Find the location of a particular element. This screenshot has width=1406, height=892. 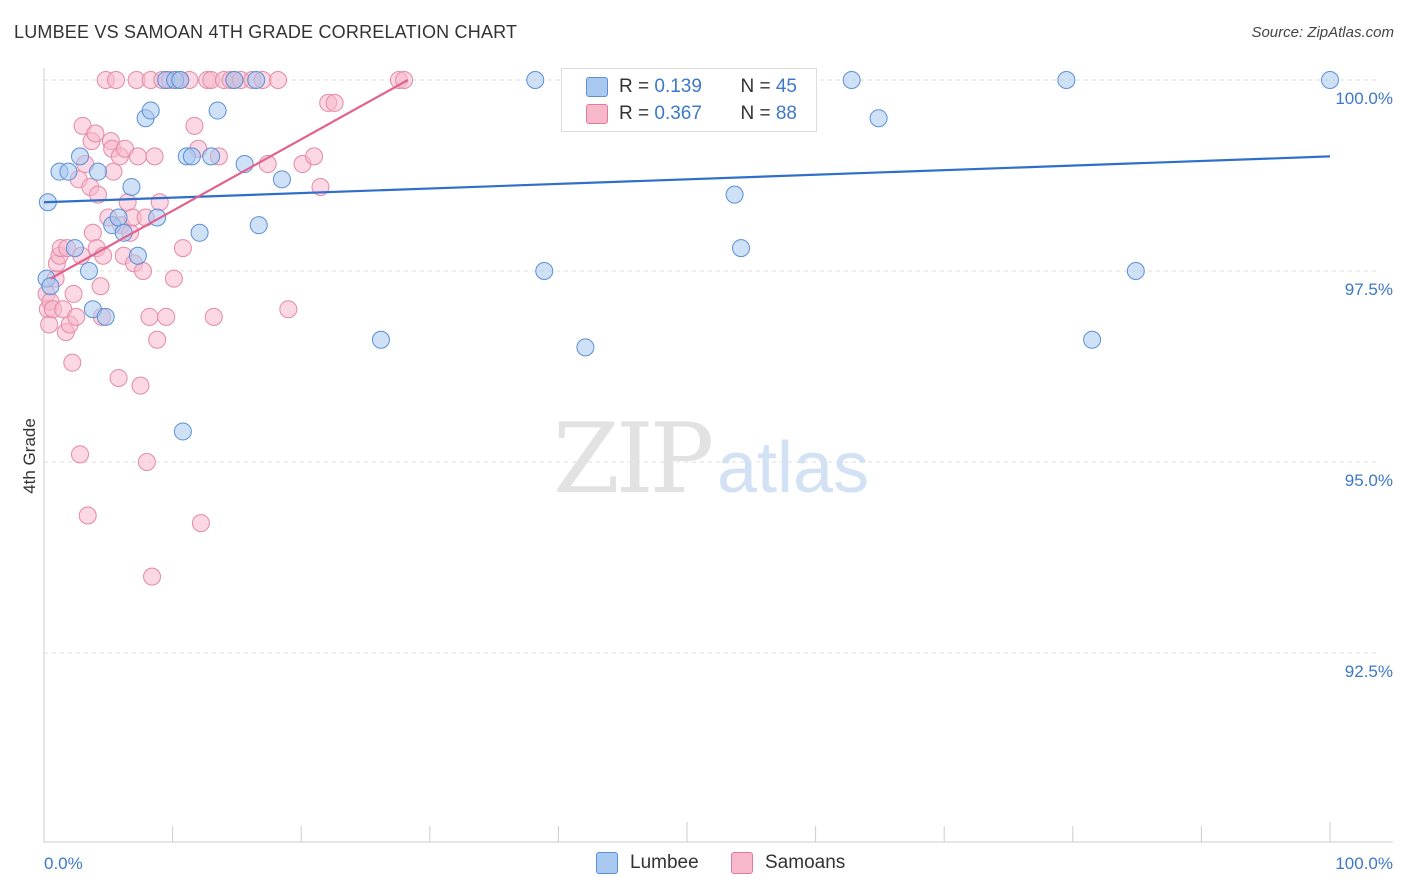

samoans-r-value: 0.367 is located at coordinates (678, 113).